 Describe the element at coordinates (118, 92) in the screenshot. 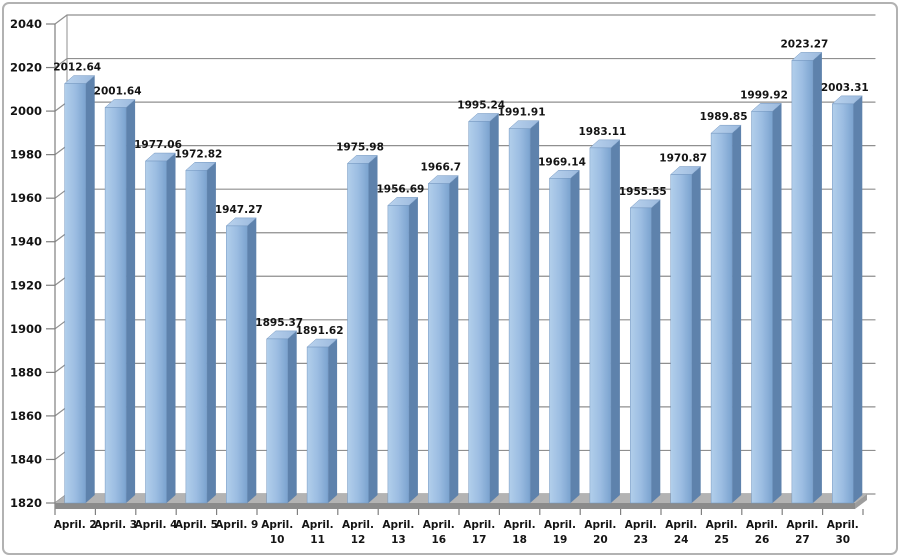

I see `value-label: 2001.64` at that location.